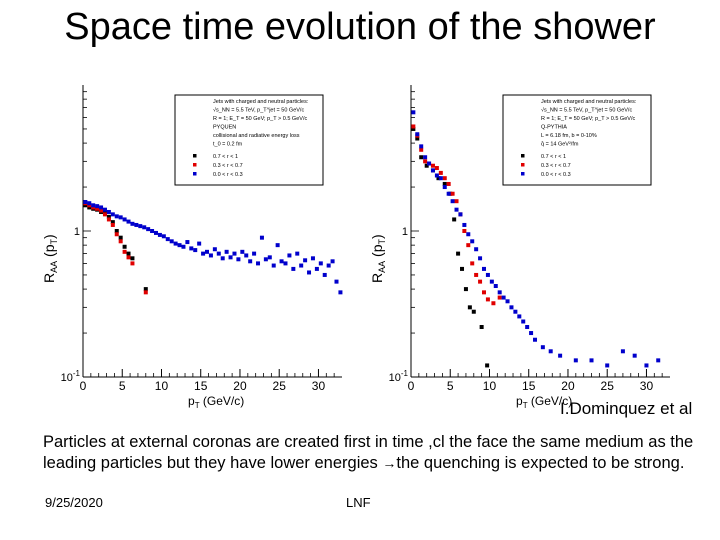 The height and width of the screenshot is (540, 720). What do you see at coordinates (224, 128) in the screenshot?
I see `legend-header-line: PYQUEN` at bounding box center [224, 128].